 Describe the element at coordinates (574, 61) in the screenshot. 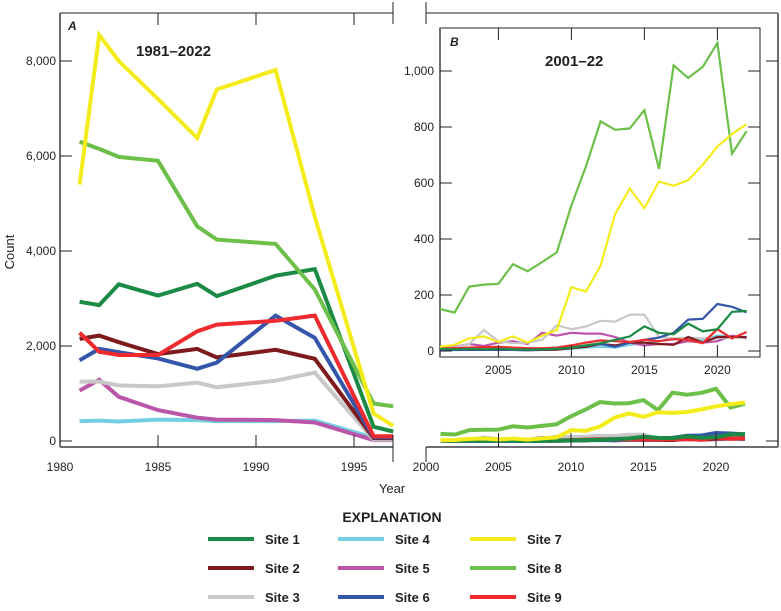

I see `panel-b-period-label: 2001–22` at that location.